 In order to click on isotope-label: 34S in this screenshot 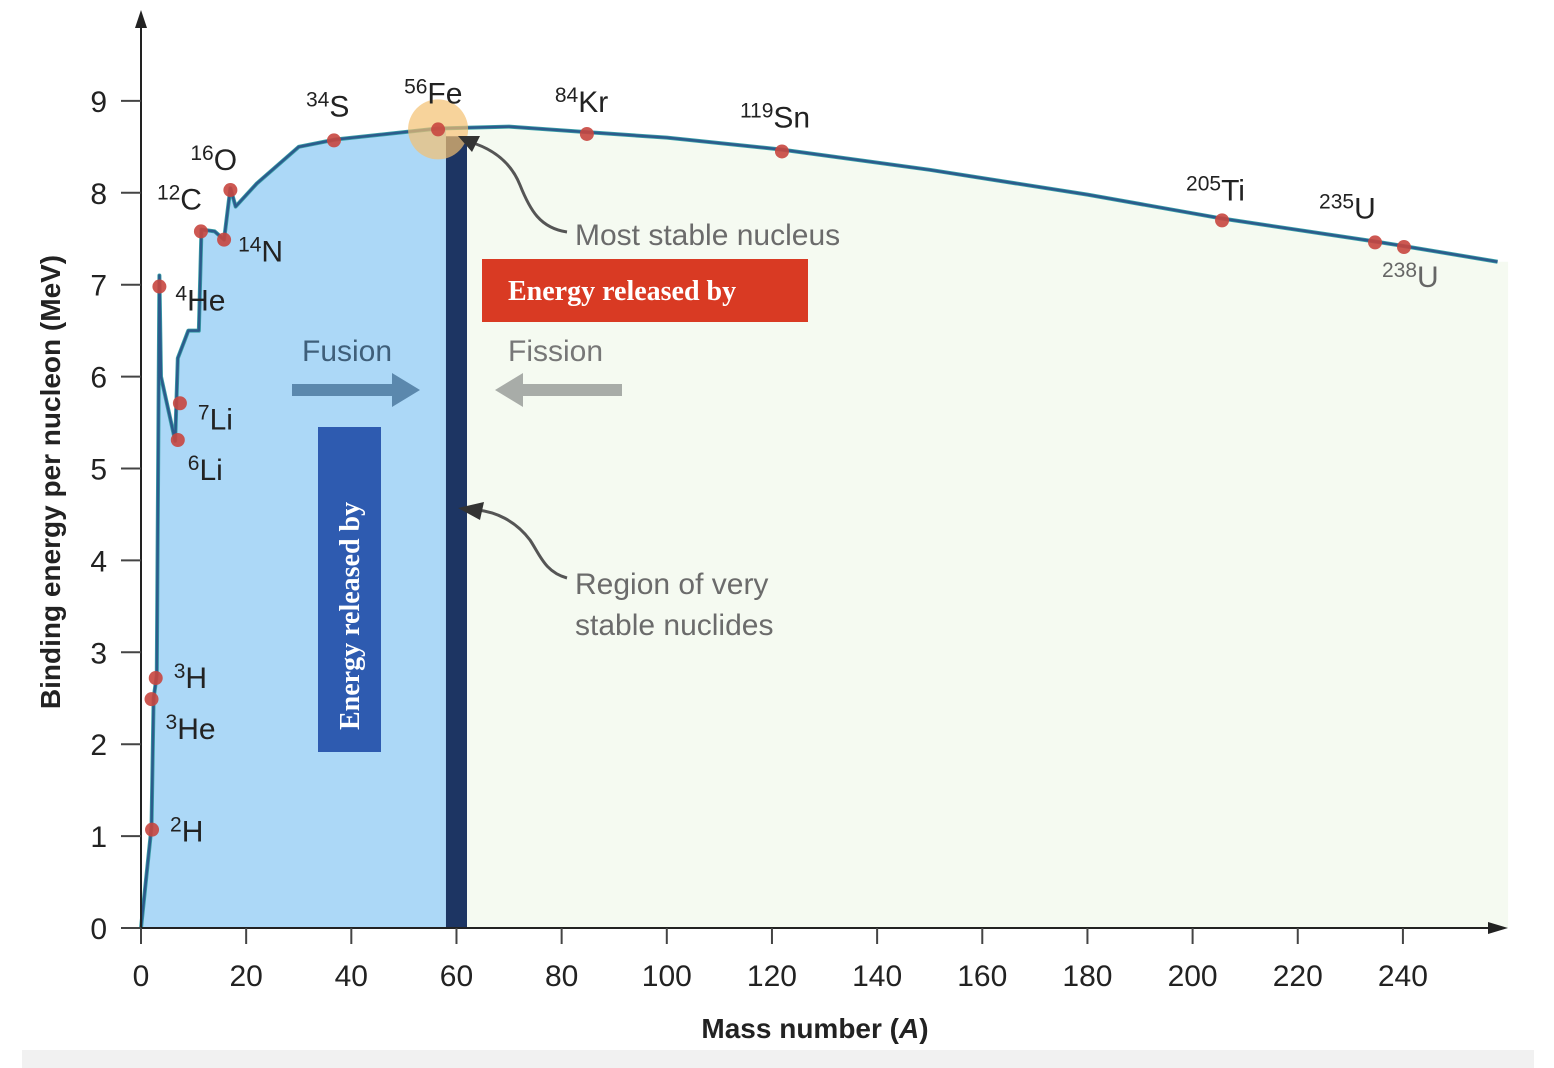, I will do `click(327, 105)`.